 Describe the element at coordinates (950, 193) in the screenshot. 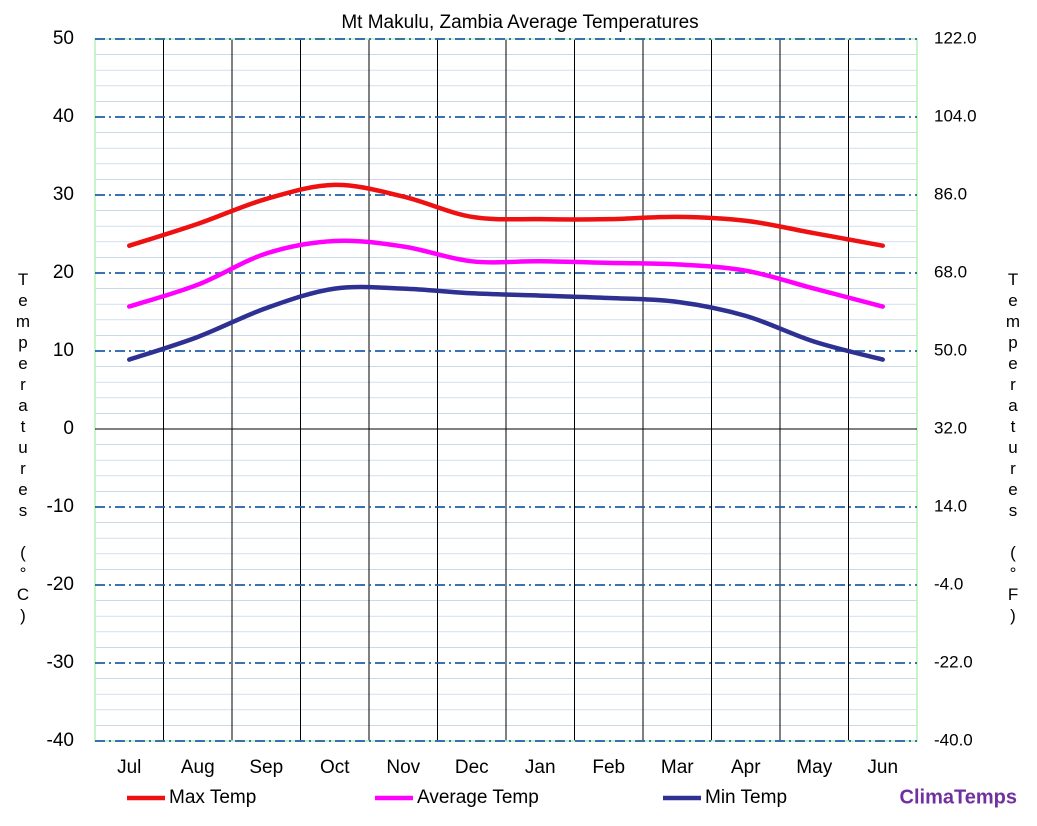

I see `y2-tick-label: 86.0` at that location.